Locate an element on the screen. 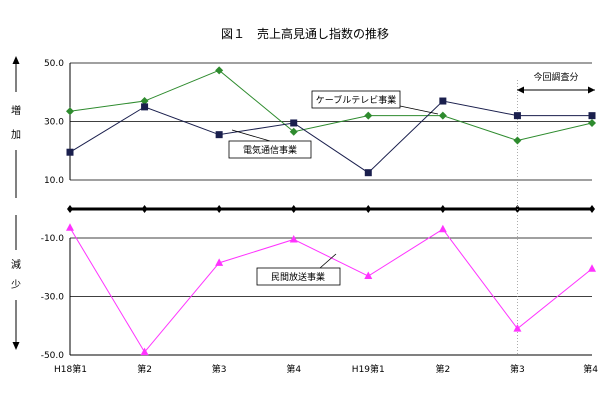 The image size is (610, 400). y-tick-label: 30.0 is located at coordinates (54, 123).